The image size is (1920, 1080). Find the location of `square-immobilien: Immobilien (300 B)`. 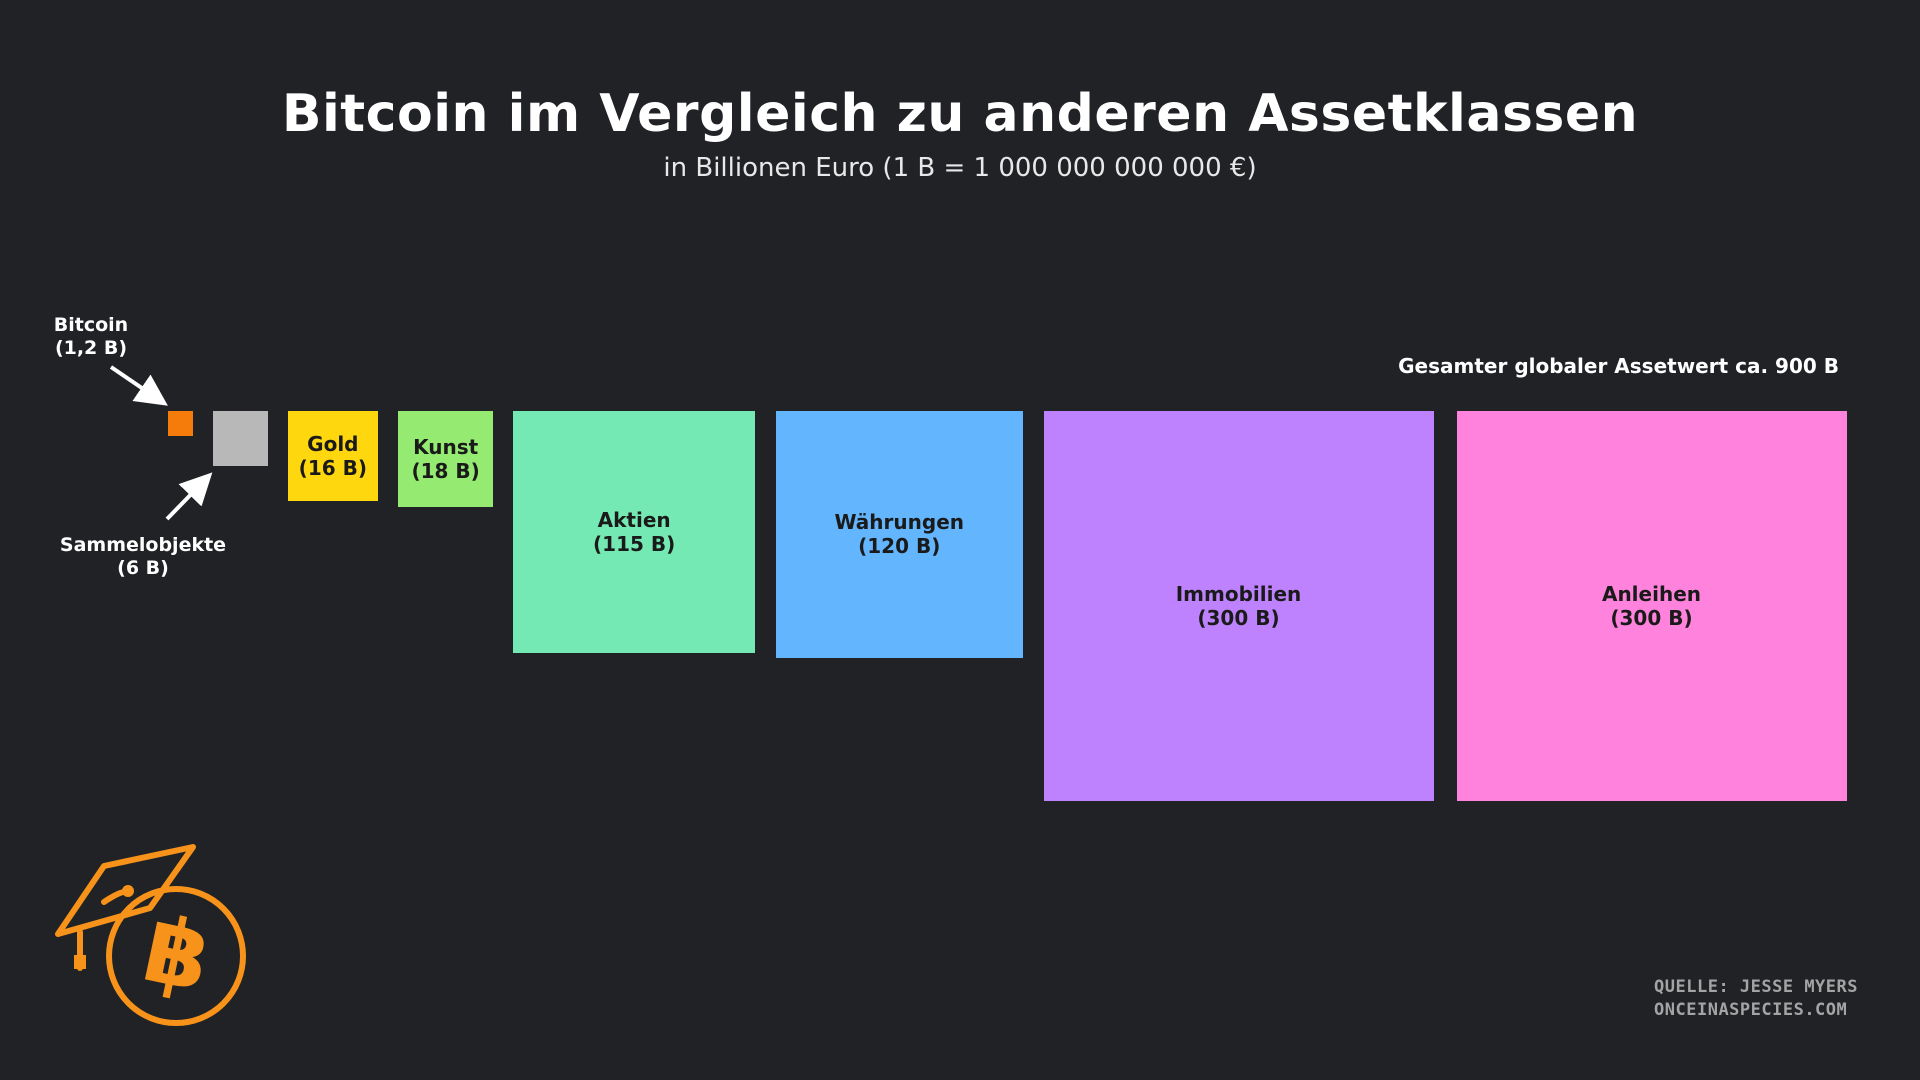

square-immobilien: Immobilien (300 B) is located at coordinates (1238, 606).